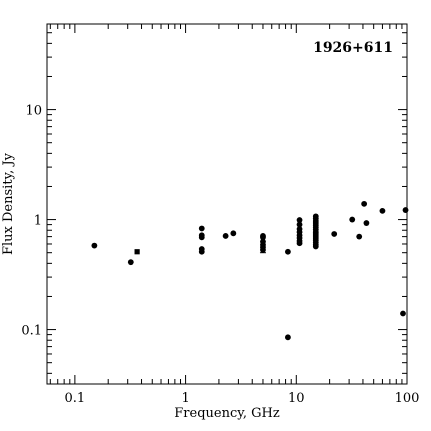 The width and height of the screenshot is (431, 431). What do you see at coordinates (227, 413) in the screenshot?
I see `x-axis-label: Frequency, GHz` at bounding box center [227, 413].